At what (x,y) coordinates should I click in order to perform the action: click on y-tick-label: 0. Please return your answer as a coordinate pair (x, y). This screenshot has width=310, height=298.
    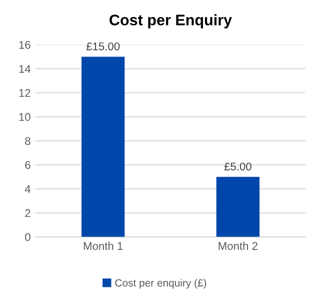
    Looking at the image, I should click on (27, 237).